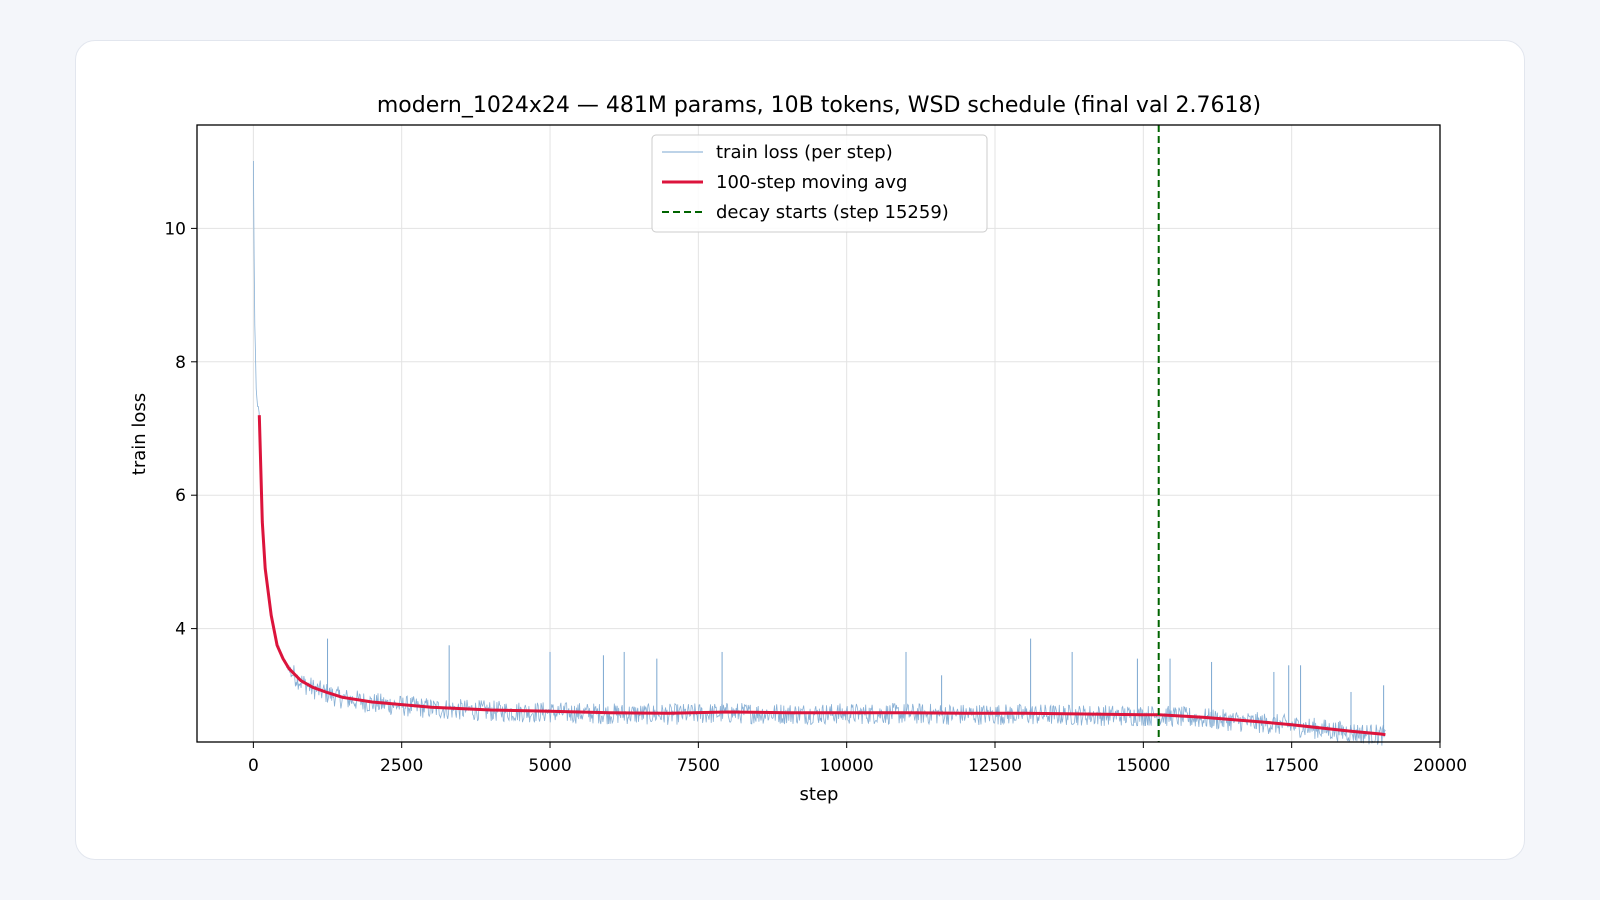 The height and width of the screenshot is (900, 1600). Describe the element at coordinates (180, 429) in the screenshot. I see `y-axis-ticks: 4 6 8 10` at that location.